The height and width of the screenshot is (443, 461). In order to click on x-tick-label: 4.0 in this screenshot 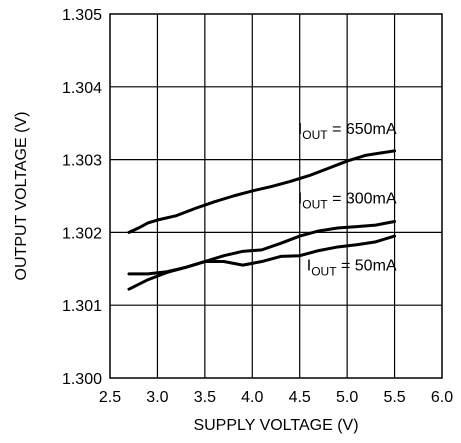, I will do `click(252, 397)`.